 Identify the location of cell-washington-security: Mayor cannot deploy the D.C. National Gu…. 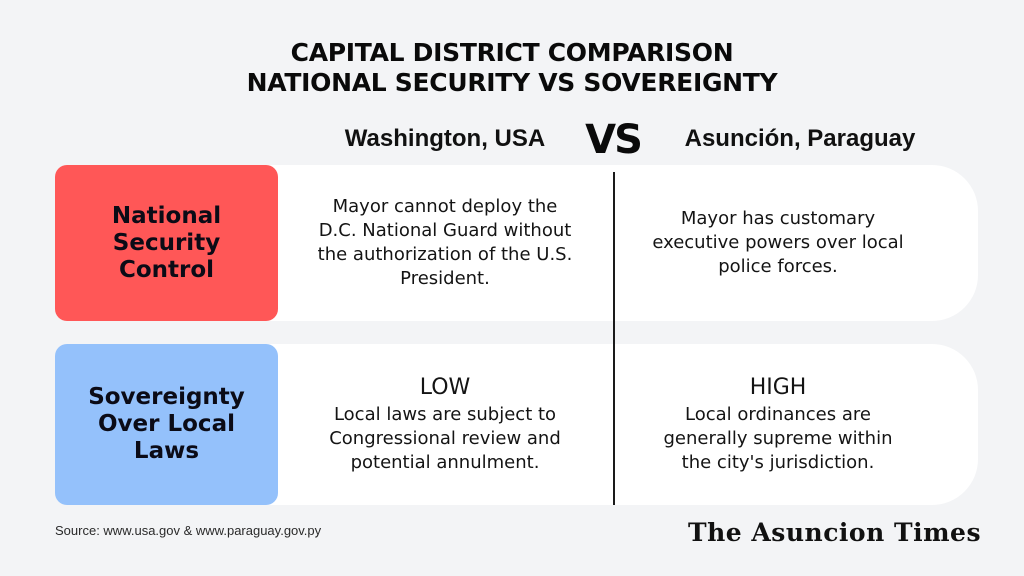
(445, 243).